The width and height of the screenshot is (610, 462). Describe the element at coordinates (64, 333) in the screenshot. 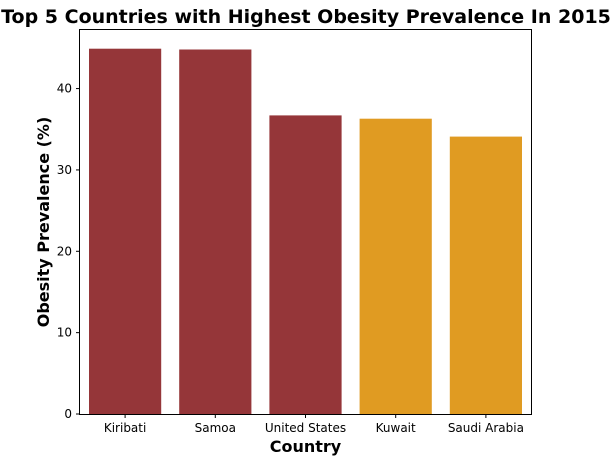

I see `y-tick-label: 10` at that location.